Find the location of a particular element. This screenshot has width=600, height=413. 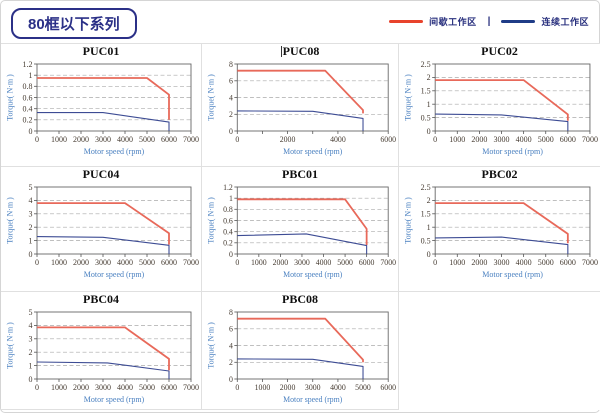

text-cursor-icon is located at coordinates (281, 51).